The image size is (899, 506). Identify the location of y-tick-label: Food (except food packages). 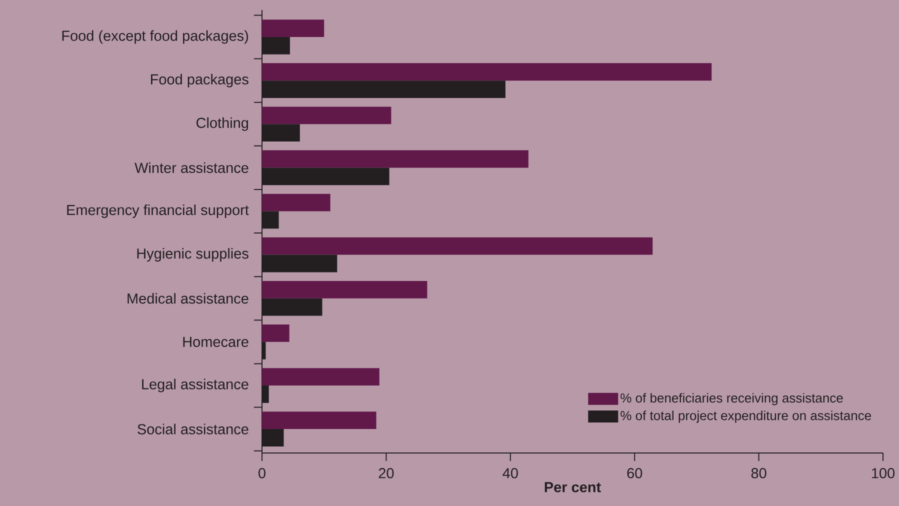
(155, 37).